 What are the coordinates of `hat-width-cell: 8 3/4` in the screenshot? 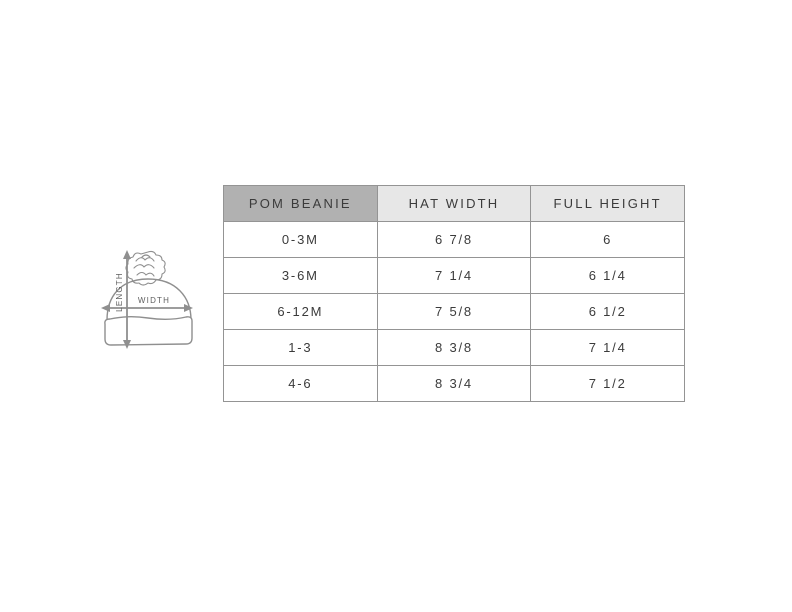 It's located at (454, 383).